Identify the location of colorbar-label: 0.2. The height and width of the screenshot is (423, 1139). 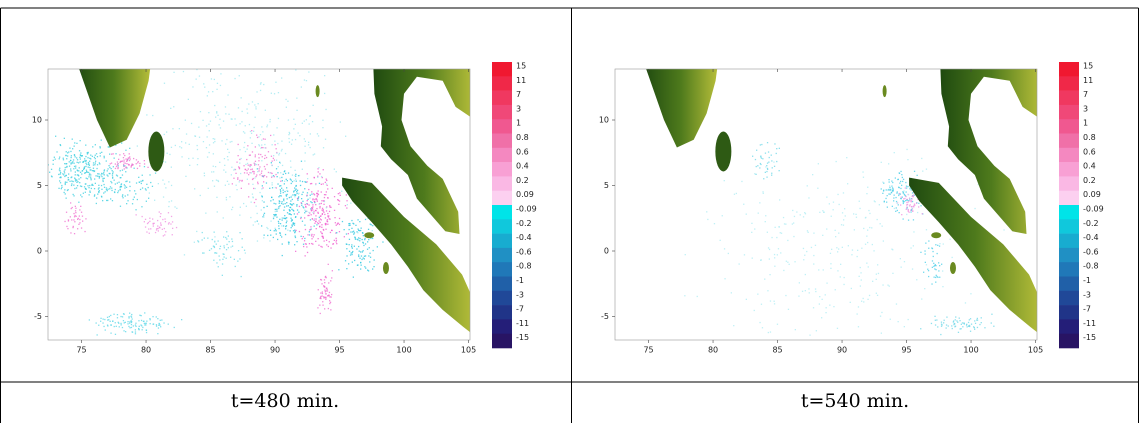
(1089, 180).